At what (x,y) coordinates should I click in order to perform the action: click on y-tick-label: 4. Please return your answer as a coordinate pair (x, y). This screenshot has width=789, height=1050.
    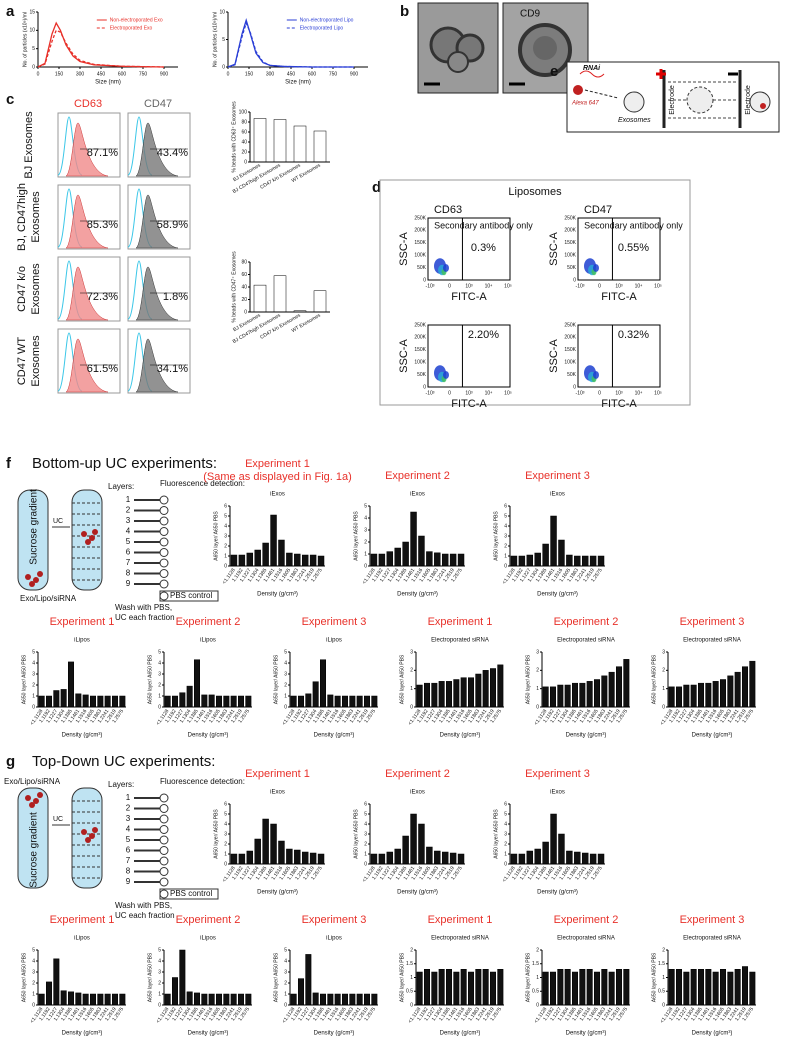
    Looking at the image, I should click on (505, 526).